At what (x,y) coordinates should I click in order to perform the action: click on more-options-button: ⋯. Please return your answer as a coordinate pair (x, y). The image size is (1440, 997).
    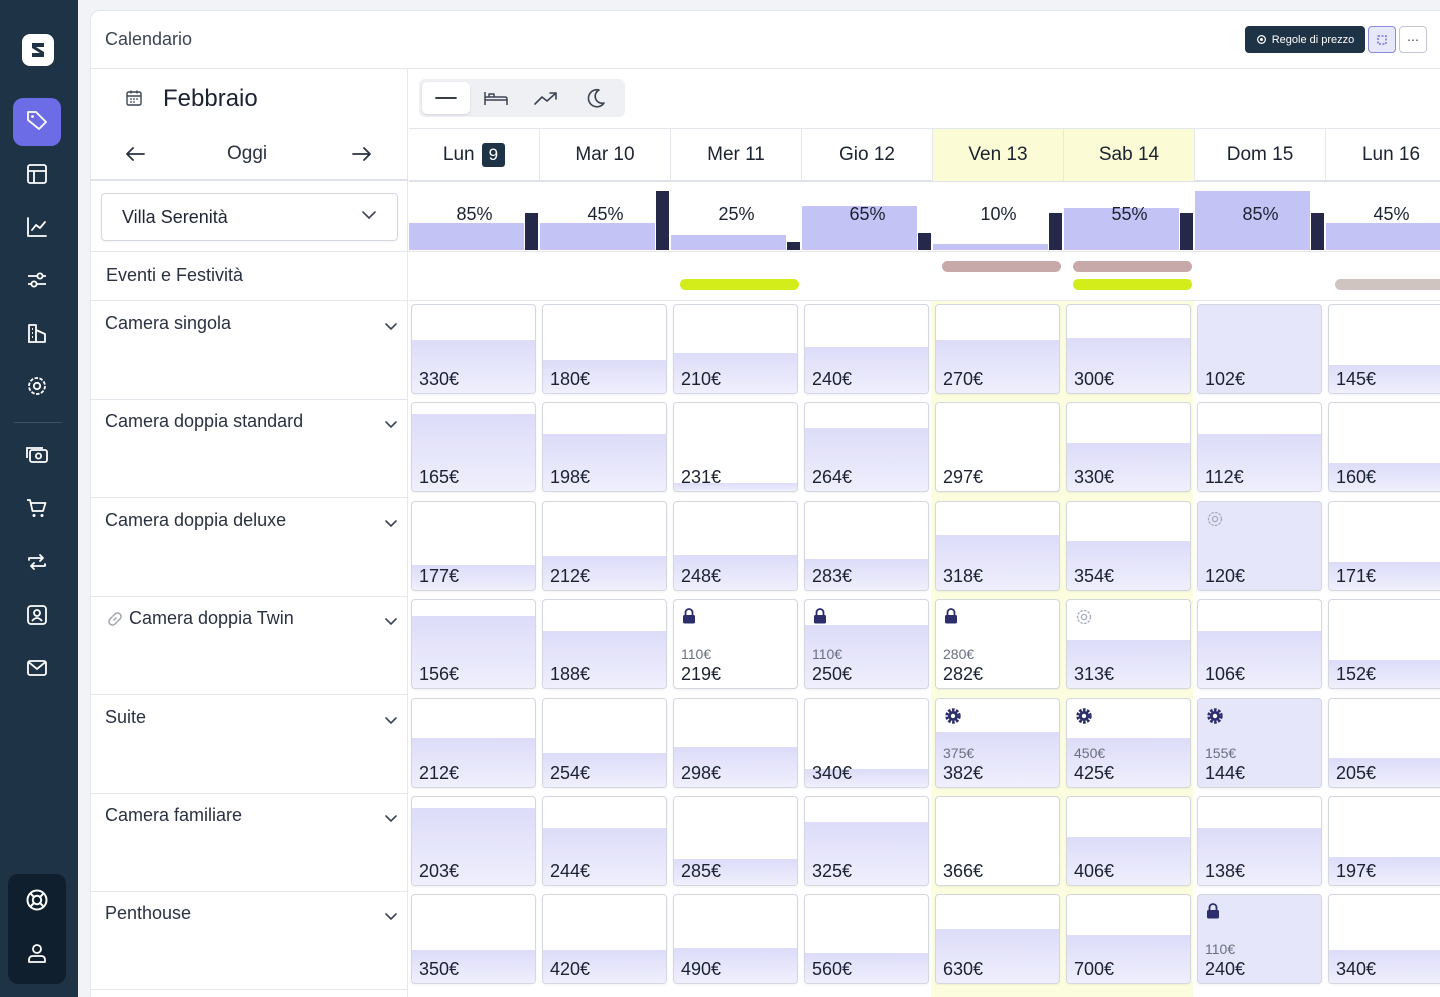
    Looking at the image, I should click on (1413, 39).